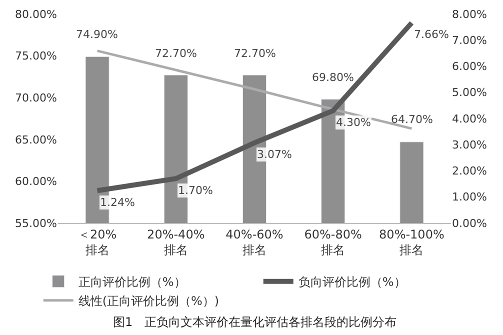  I want to click on x-tick-label: 40%-60% 排名, so click(255, 242).